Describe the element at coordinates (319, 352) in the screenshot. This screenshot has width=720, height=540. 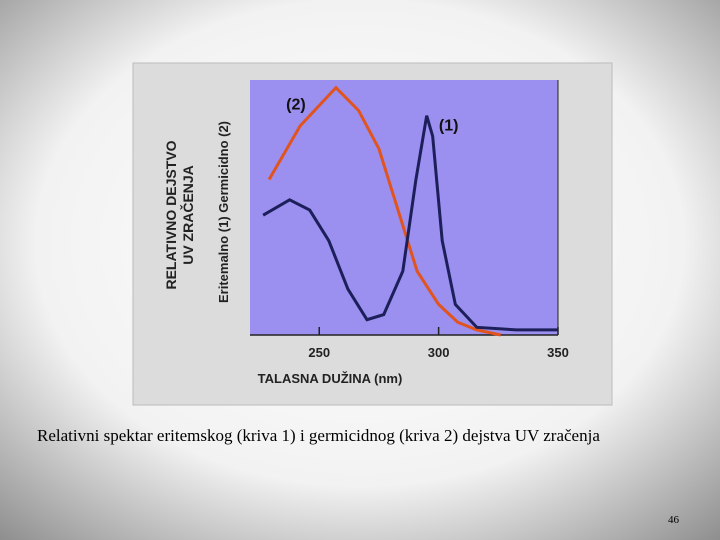
I see `x-tick-label: 250` at that location.